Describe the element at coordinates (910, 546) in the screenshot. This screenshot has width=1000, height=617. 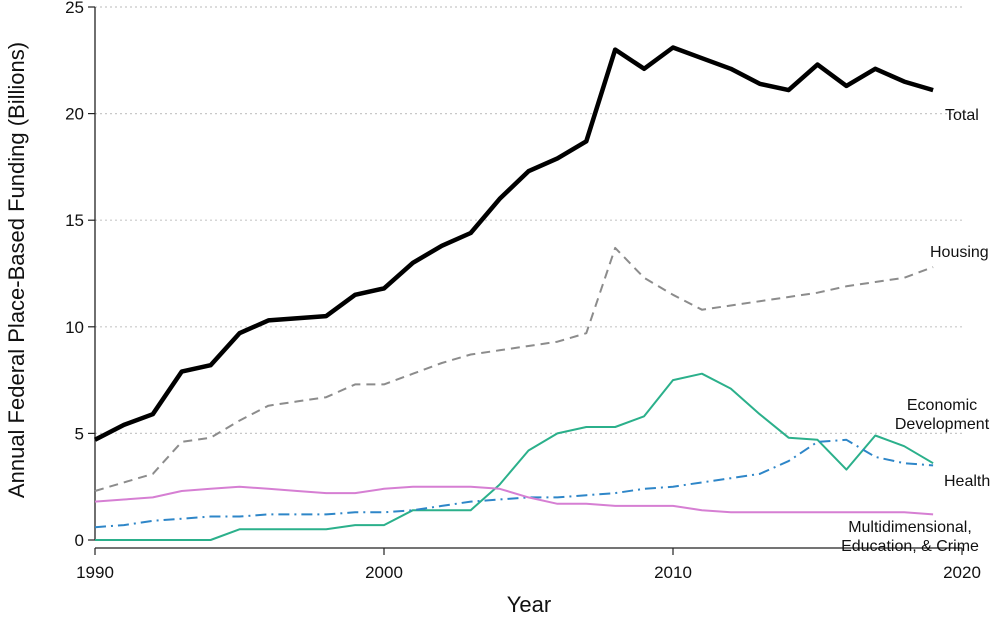
I see `series-label: Education, & Crime` at that location.